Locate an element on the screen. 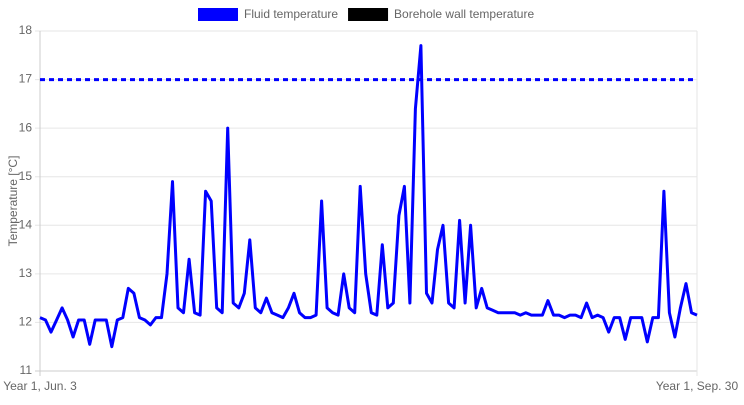  y-axis-label: Temperature [°C] is located at coordinates (13, 201).